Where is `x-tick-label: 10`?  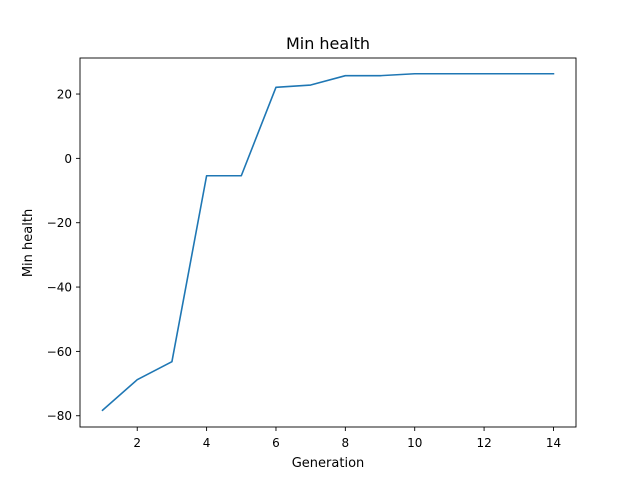
x-tick-label: 10 is located at coordinates (414, 443).